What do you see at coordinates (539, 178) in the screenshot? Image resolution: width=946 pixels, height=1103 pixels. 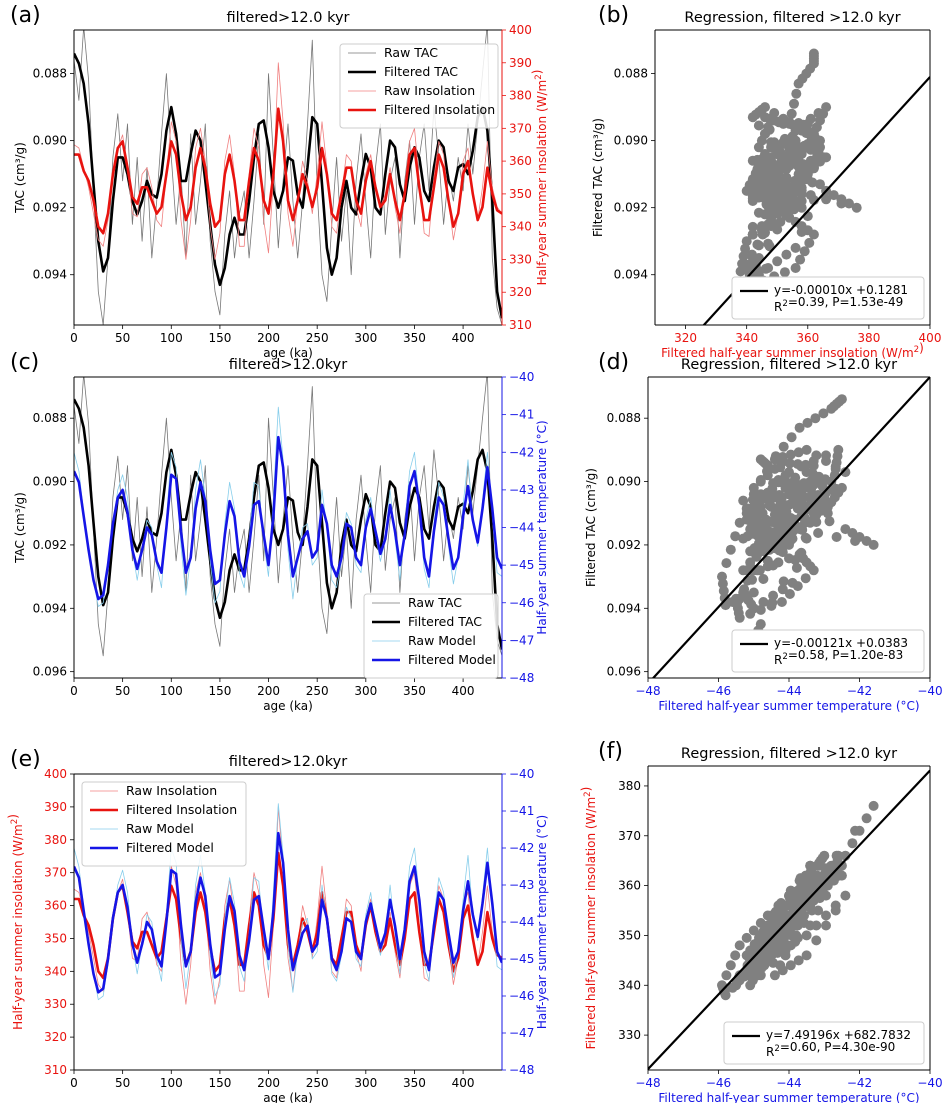 I see `y2-axis-label: Half-year summer insolation (W/m2)` at bounding box center [539, 178].